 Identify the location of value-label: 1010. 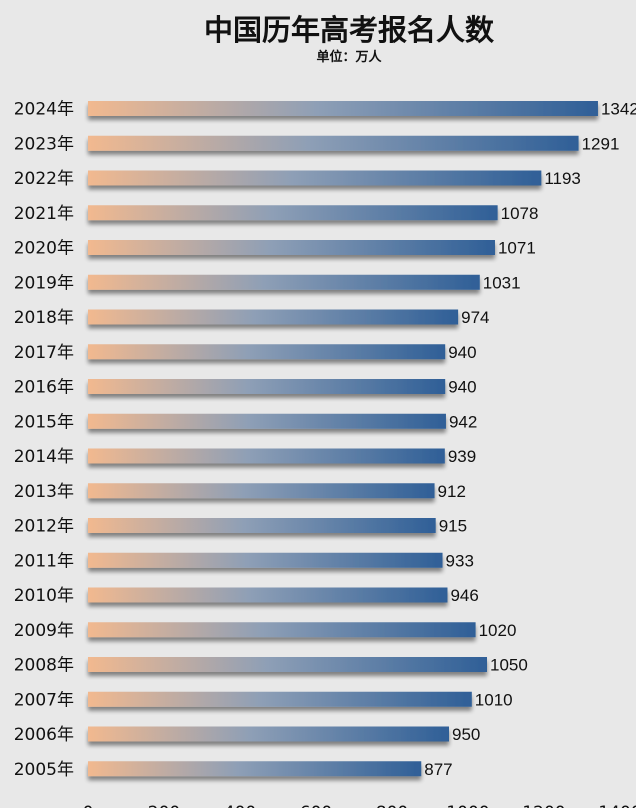
(494, 699).